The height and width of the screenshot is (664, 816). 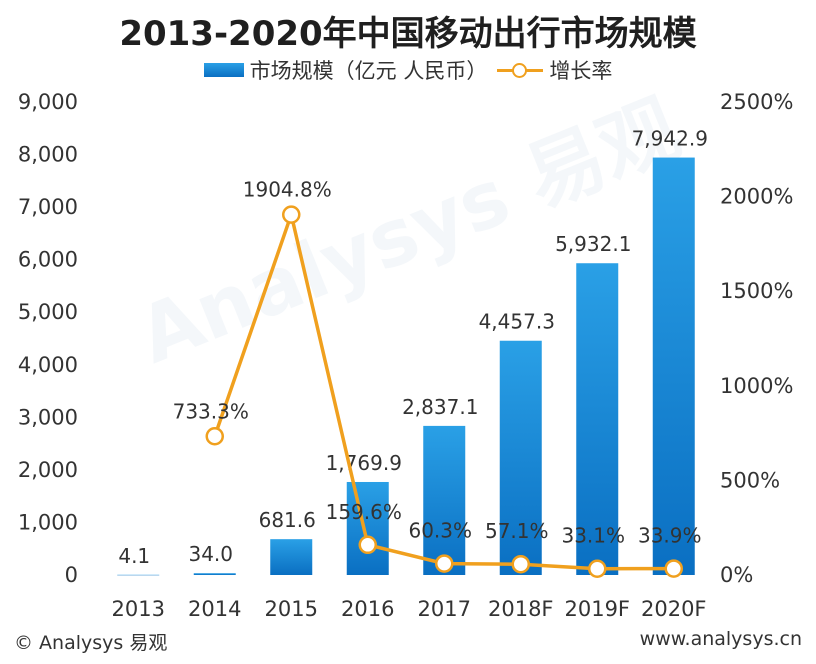 What do you see at coordinates (593, 244) in the screenshot?
I see `bar-value-label: 5,932.1` at bounding box center [593, 244].